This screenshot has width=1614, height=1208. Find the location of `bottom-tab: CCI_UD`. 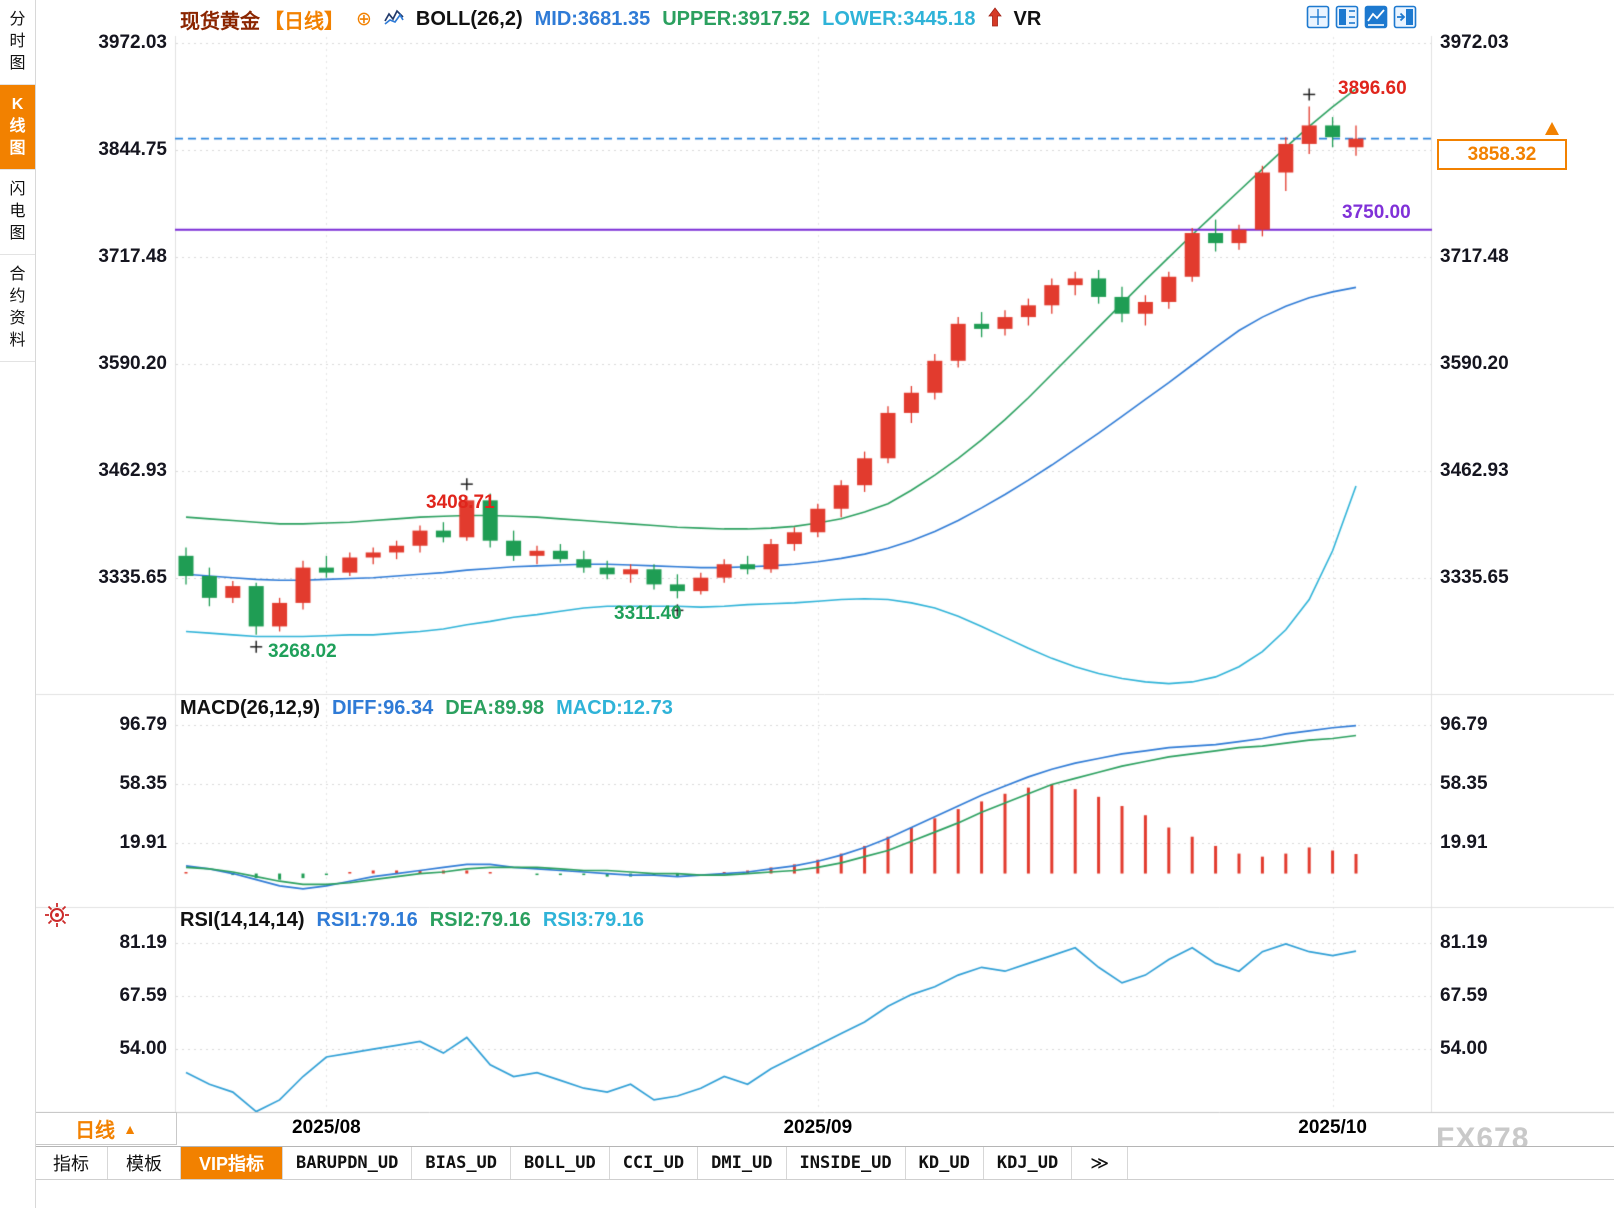

bottom-tab: CCI_UD is located at coordinates (654, 1163).